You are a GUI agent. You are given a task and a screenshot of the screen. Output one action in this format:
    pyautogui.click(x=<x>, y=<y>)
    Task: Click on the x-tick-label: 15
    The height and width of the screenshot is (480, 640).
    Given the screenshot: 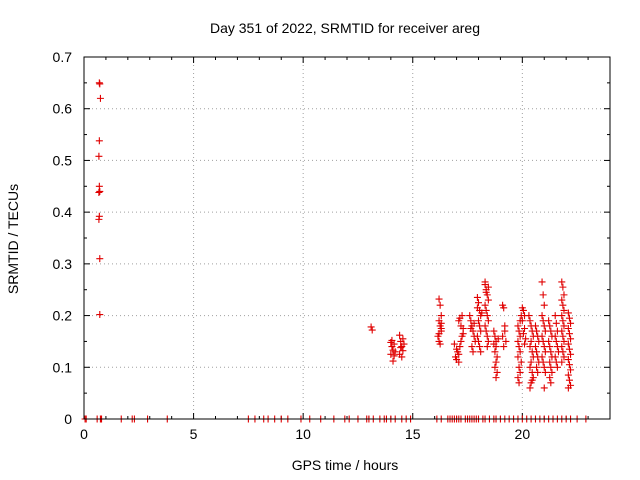 What is the action you would take?
    pyautogui.click(x=413, y=434)
    